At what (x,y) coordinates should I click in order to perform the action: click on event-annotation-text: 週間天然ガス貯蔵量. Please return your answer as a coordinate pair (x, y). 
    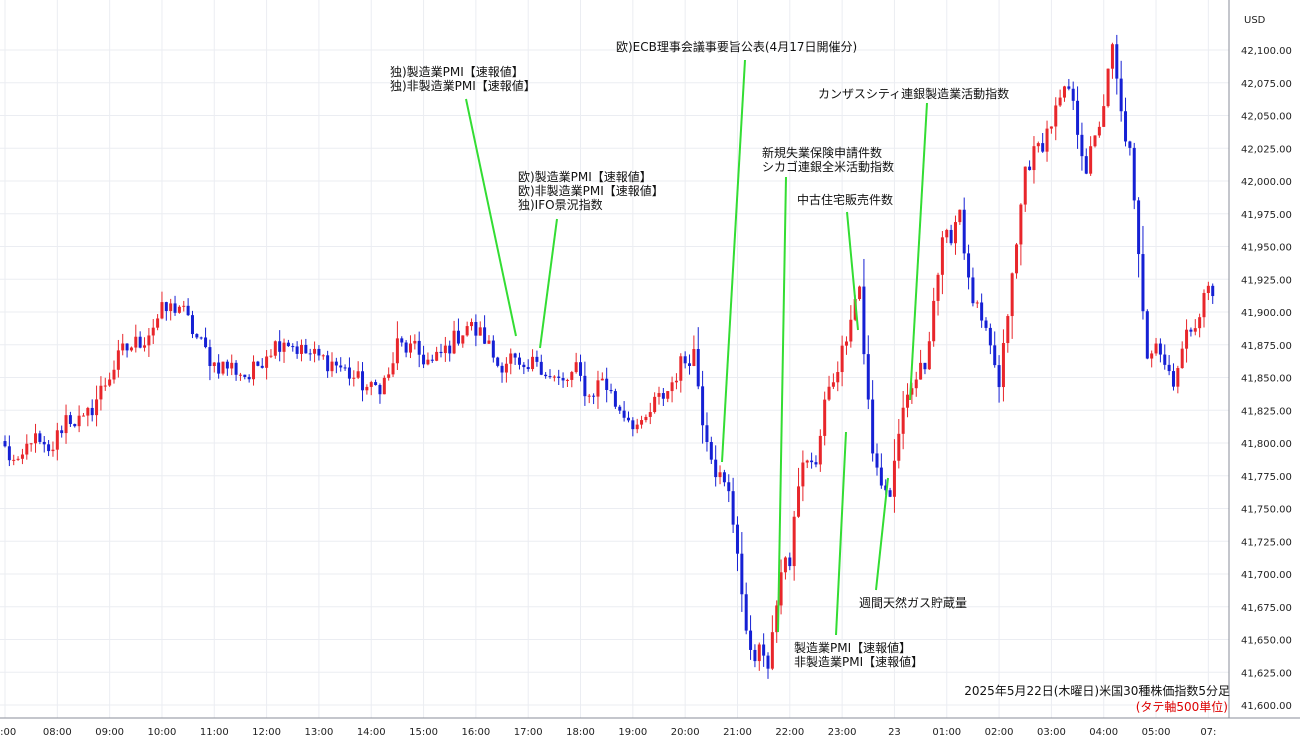
    Looking at the image, I should click on (913, 602).